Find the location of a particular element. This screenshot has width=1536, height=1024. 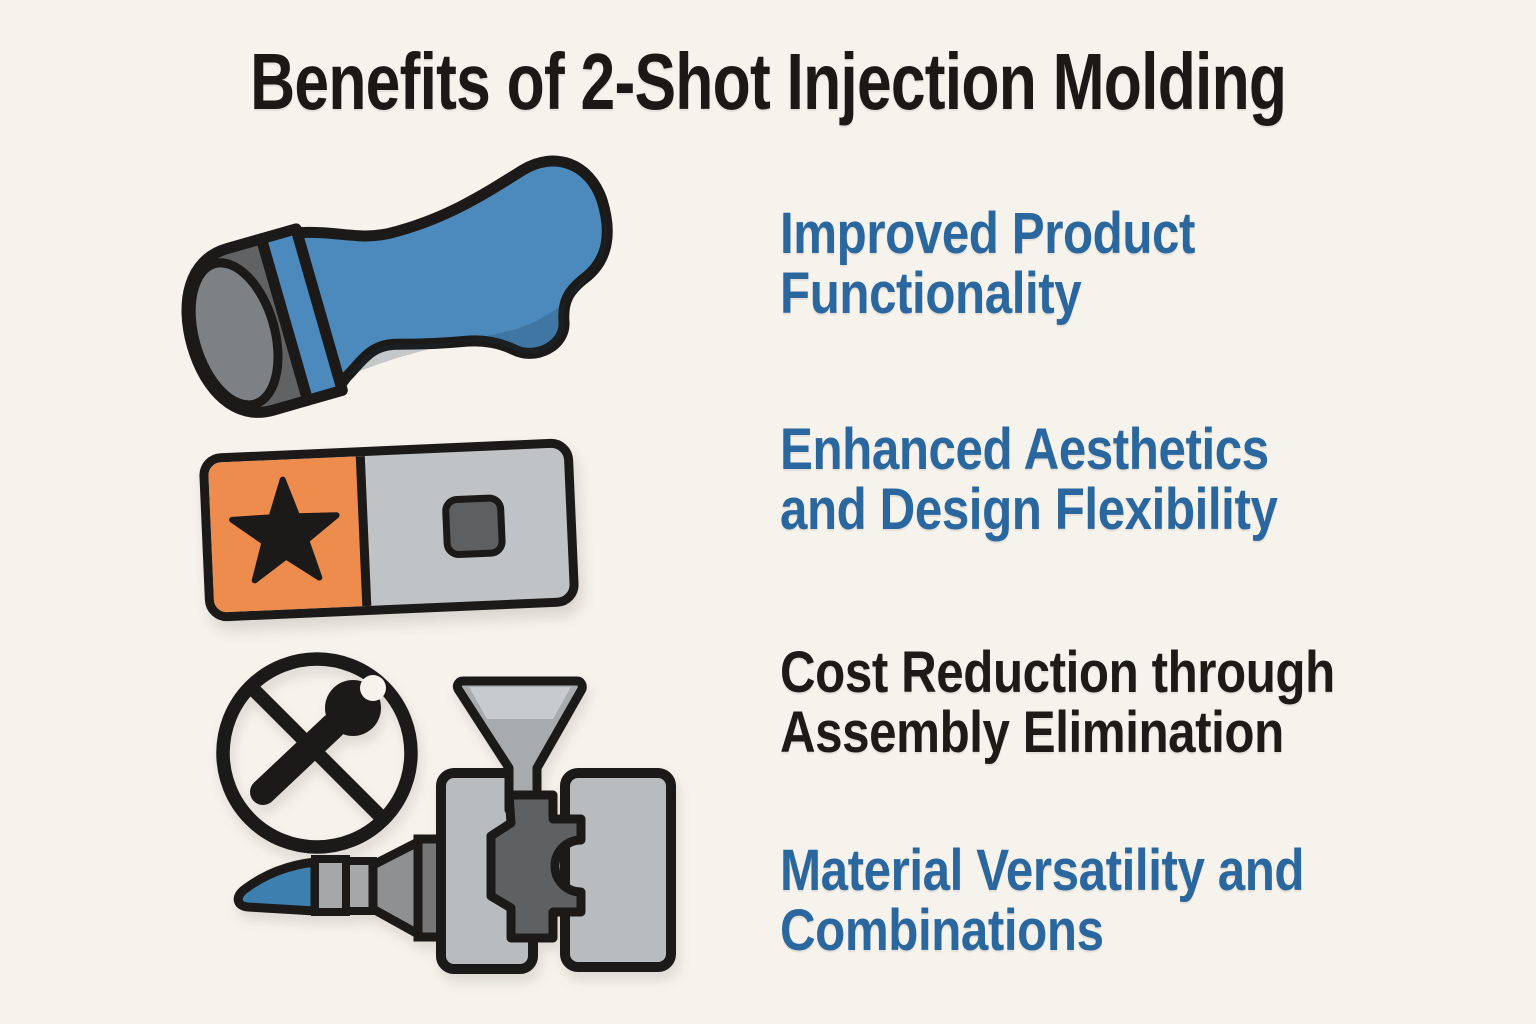

handle-body-shape is located at coordinates (452, 273).